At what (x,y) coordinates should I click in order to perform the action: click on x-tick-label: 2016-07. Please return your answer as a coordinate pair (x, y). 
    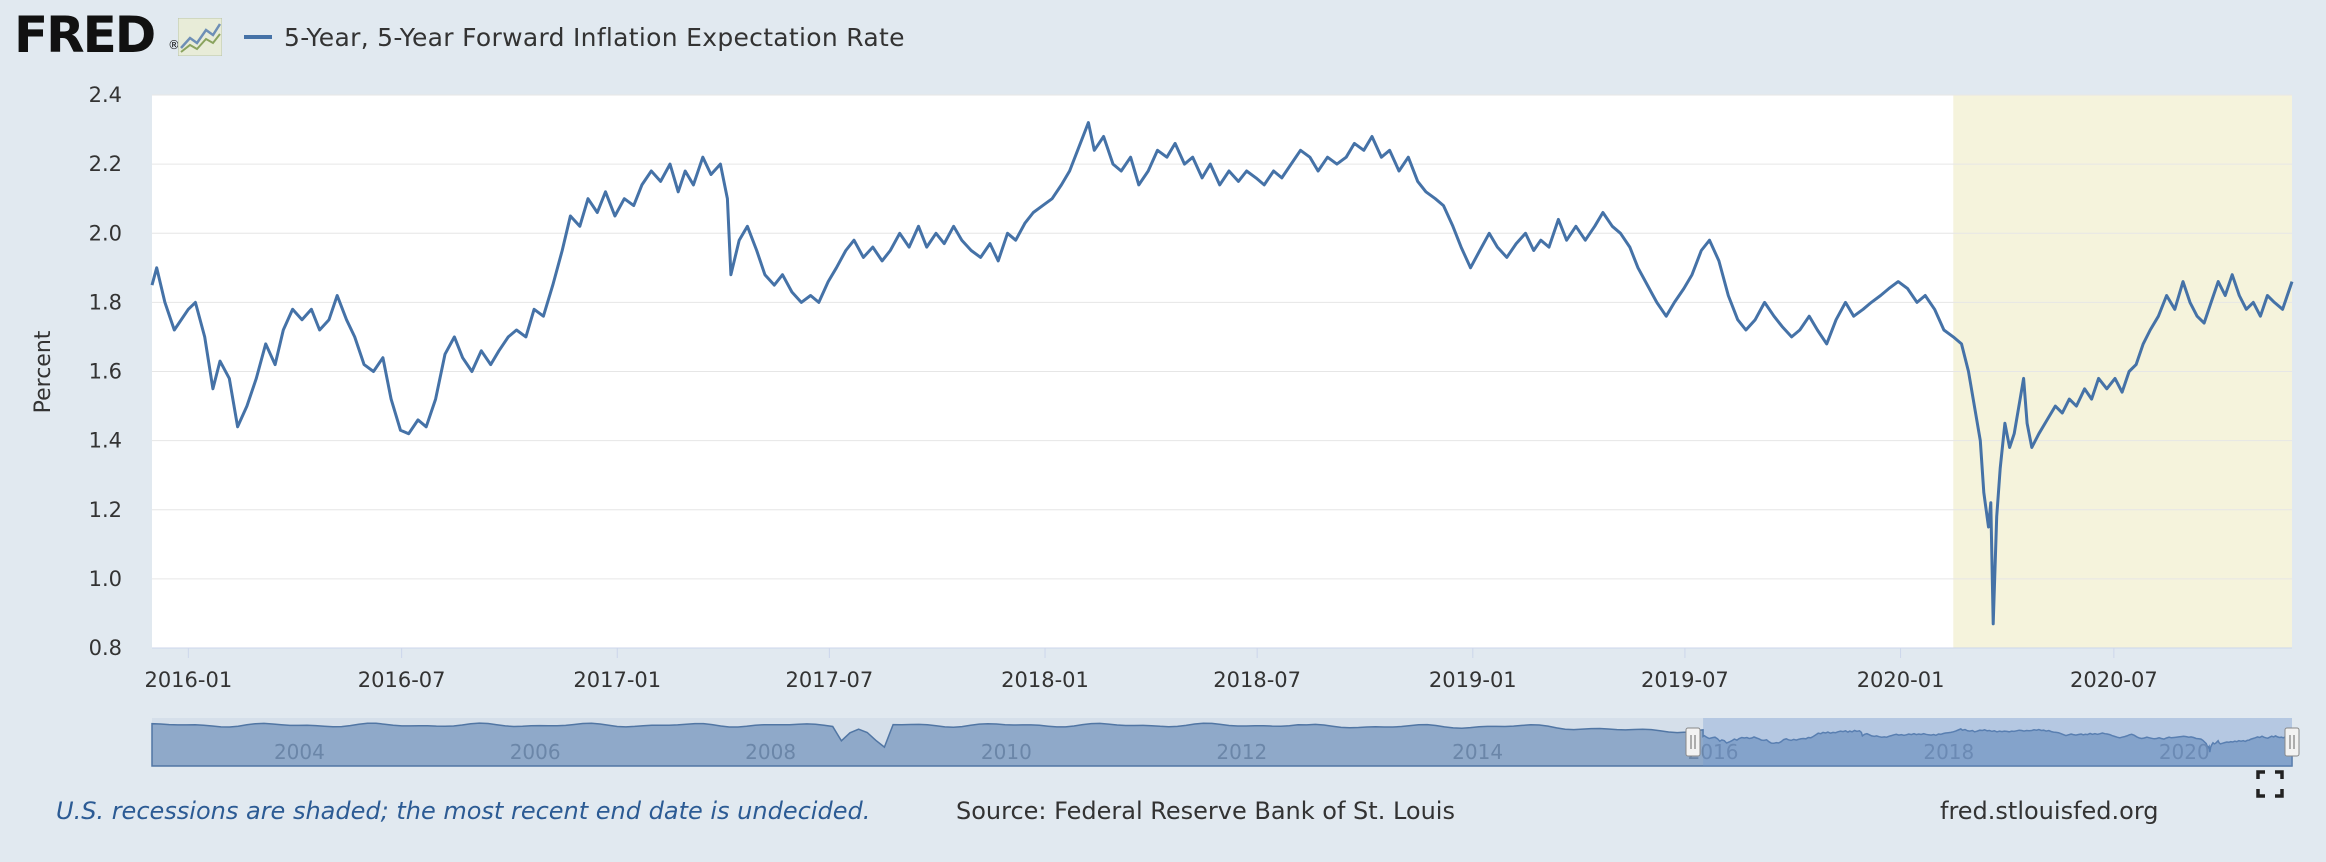
    Looking at the image, I should click on (402, 680).